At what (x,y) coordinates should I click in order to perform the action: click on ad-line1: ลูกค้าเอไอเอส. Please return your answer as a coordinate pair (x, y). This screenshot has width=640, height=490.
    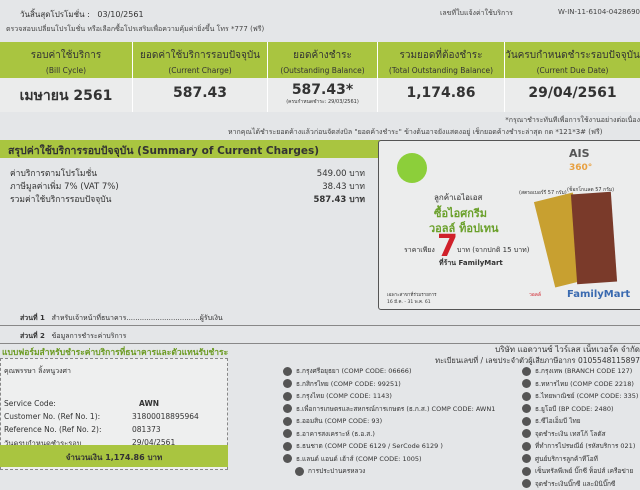
    Looking at the image, I should click on (458, 197).